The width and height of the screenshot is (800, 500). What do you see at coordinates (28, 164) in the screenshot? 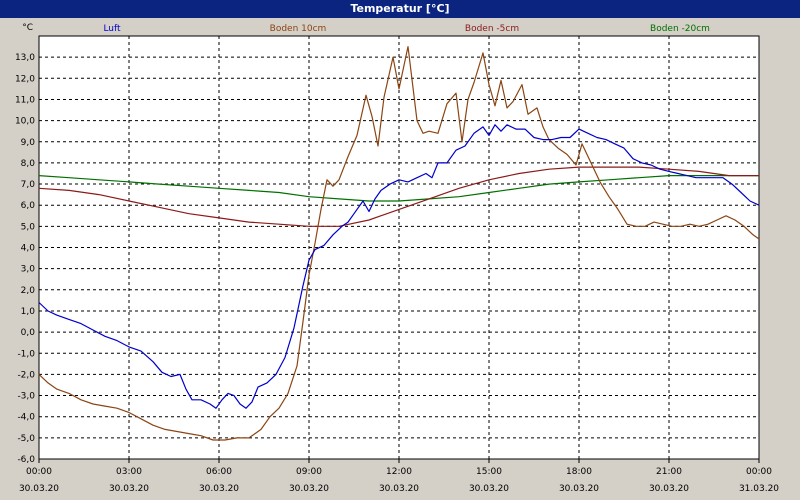
I see `y-tick-label: 8,0` at bounding box center [28, 164].